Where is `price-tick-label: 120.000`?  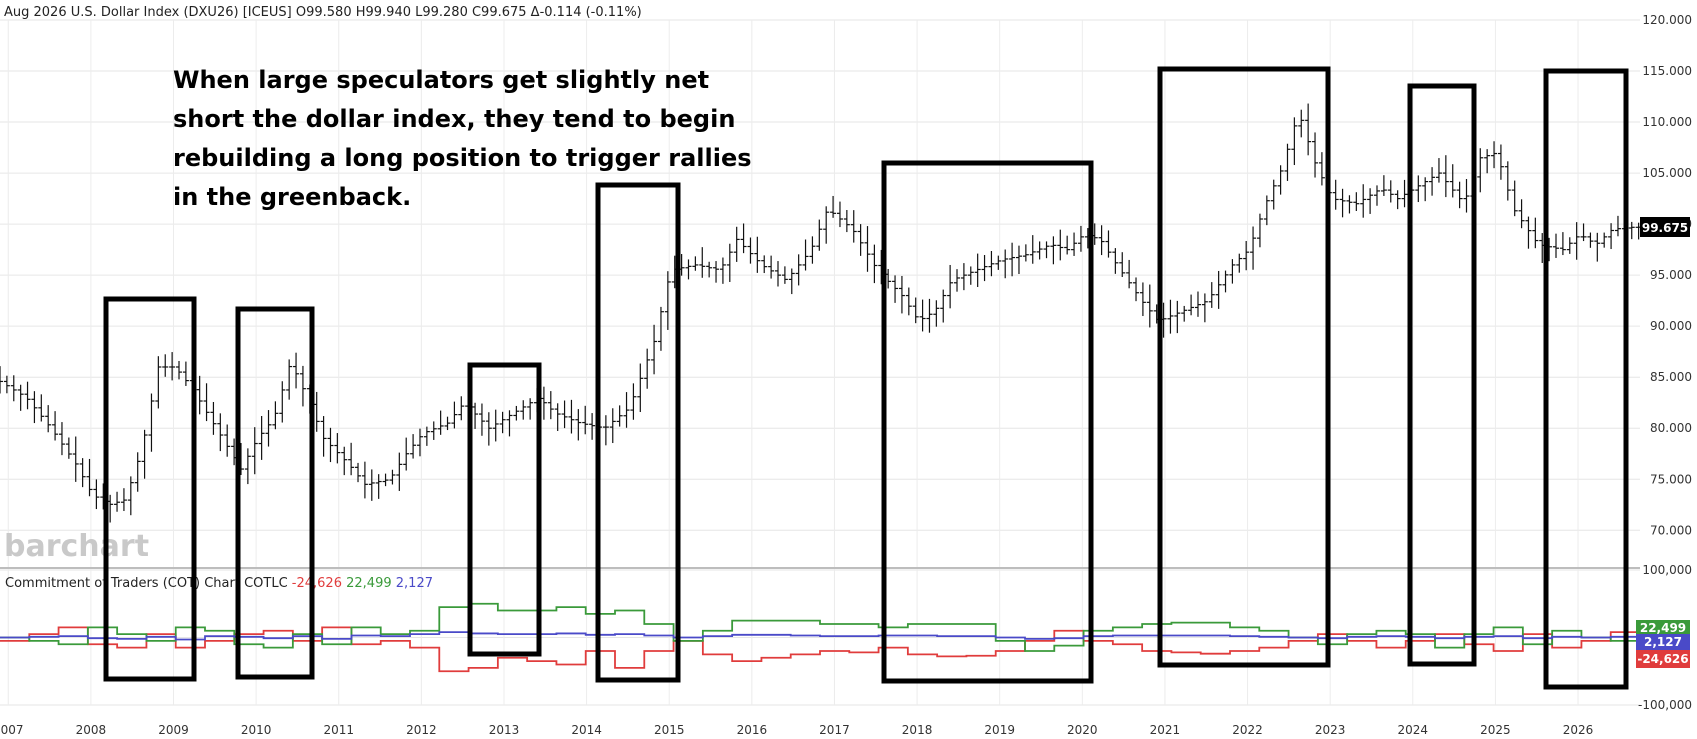 price-tick-label: 120.000 is located at coordinates (1667, 20).